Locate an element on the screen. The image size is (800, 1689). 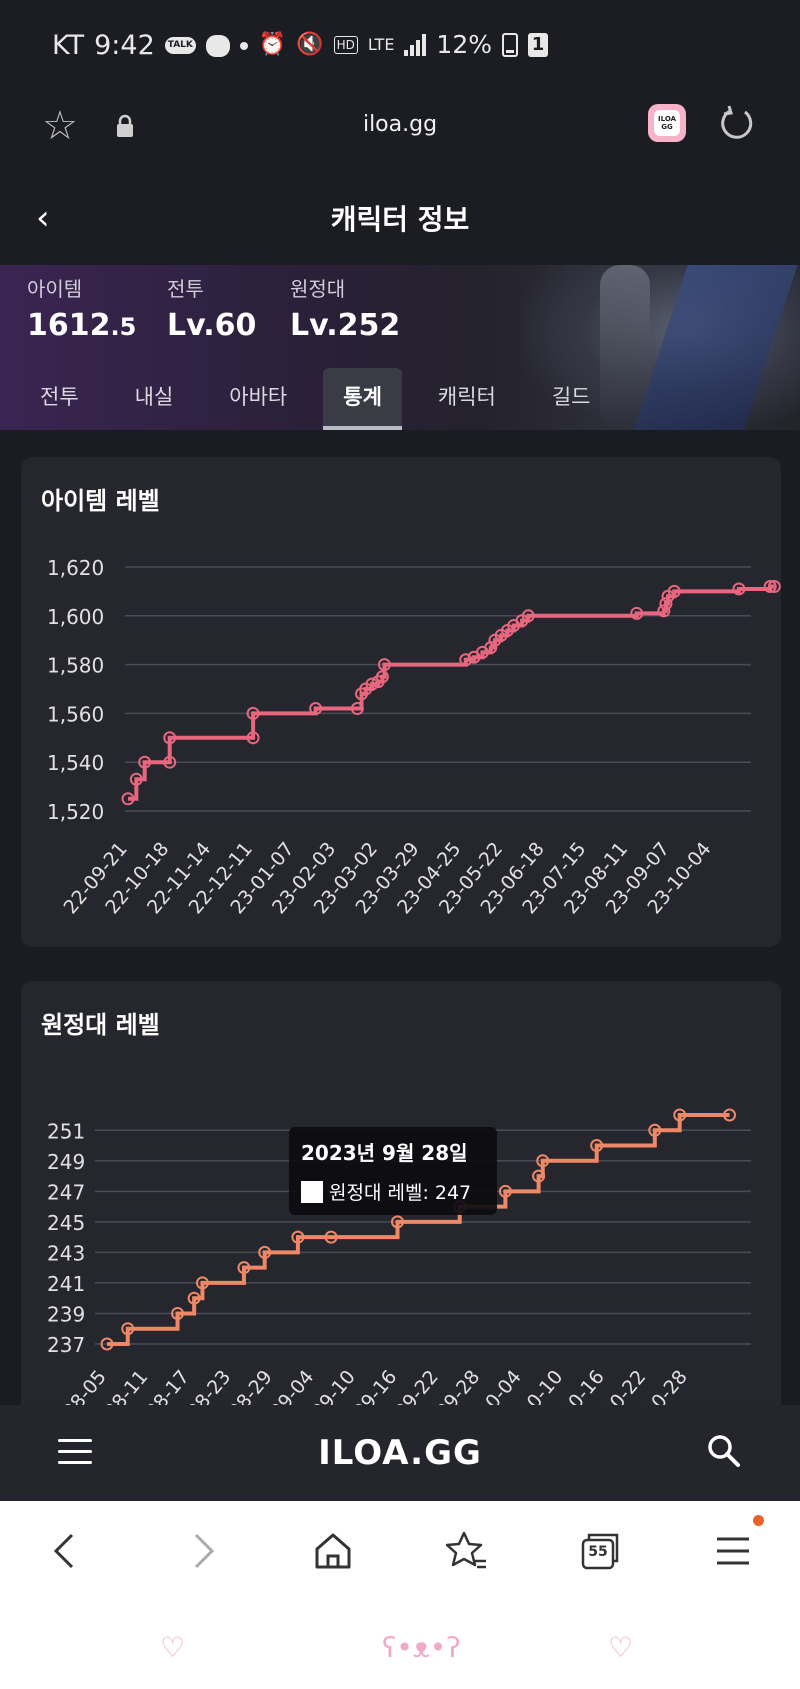
y-tick-label: 239 is located at coordinates (66, 1314).